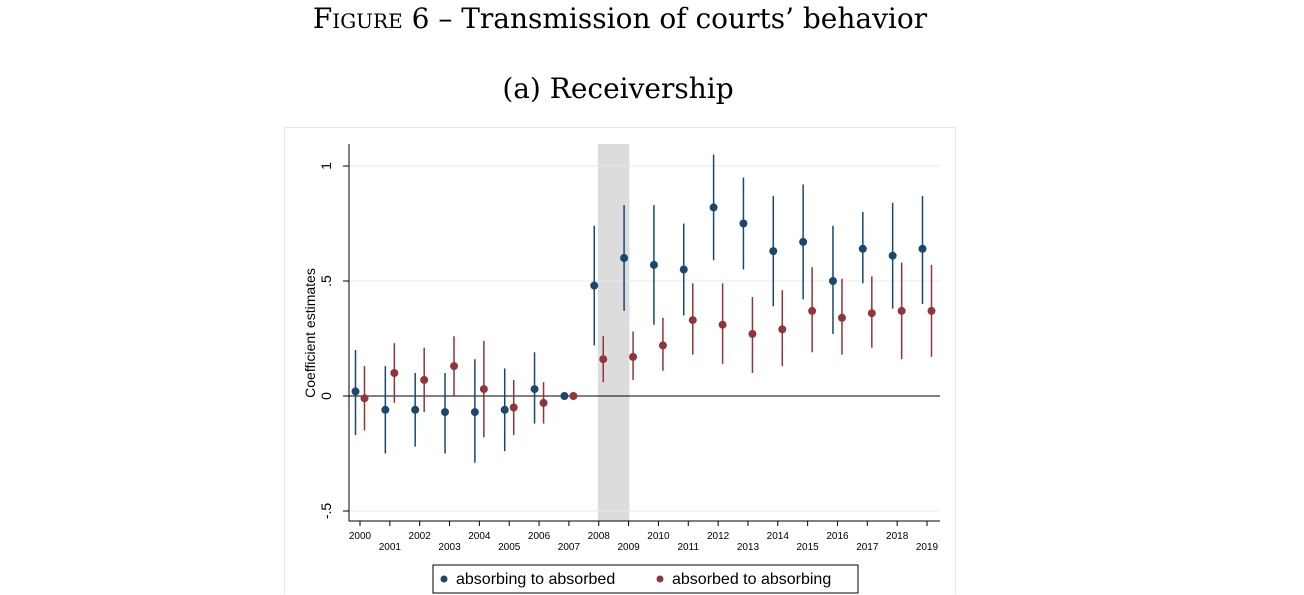  I want to click on x-tick-label: 2005, so click(509, 547).